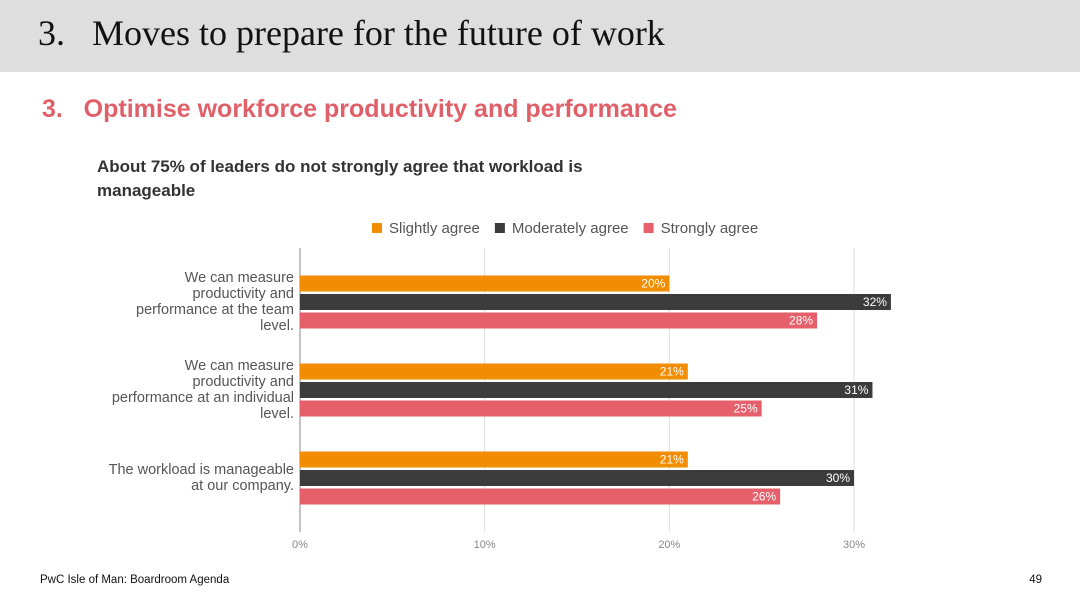 This screenshot has height=608, width=1080. What do you see at coordinates (1035, 580) in the screenshot?
I see `page-number: 49` at bounding box center [1035, 580].